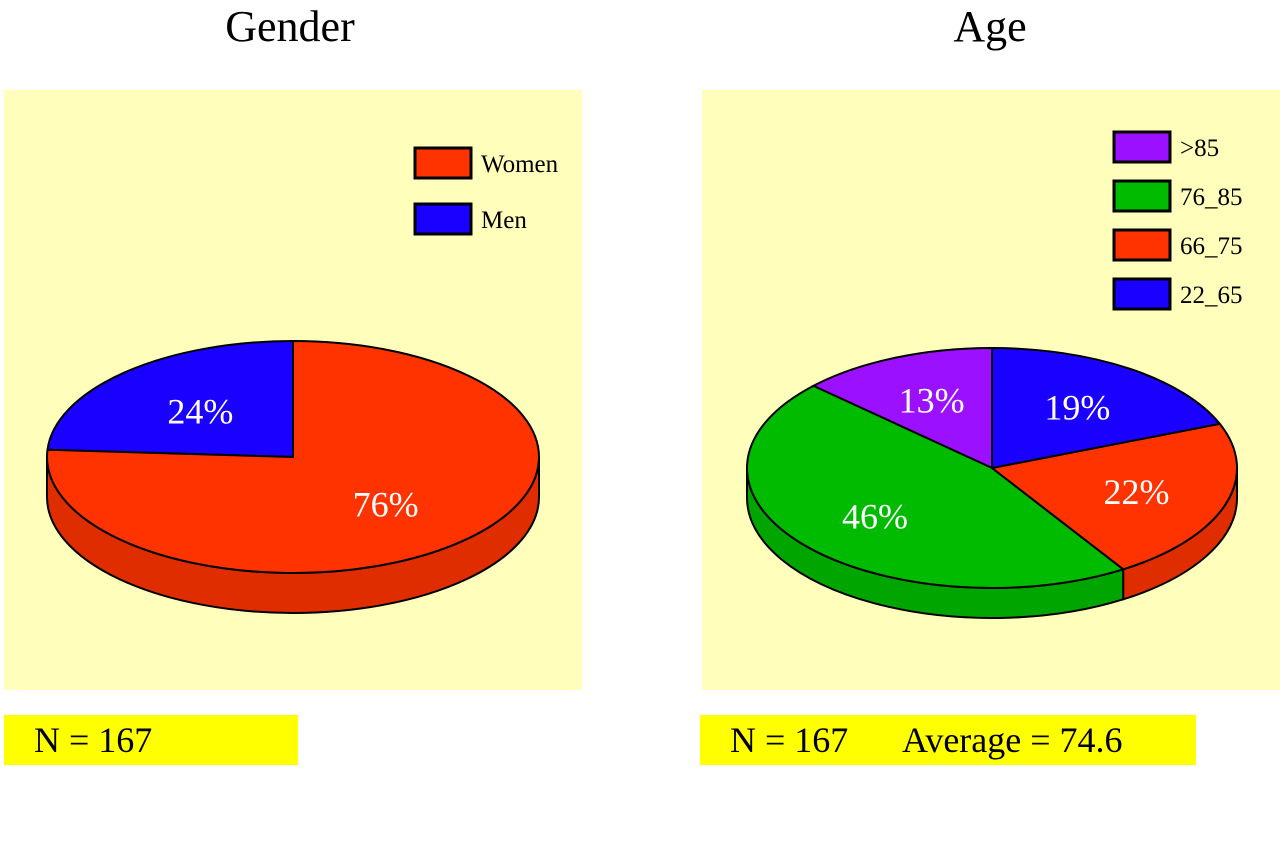  I want to click on age-n-count: N = 167, so click(789, 740).